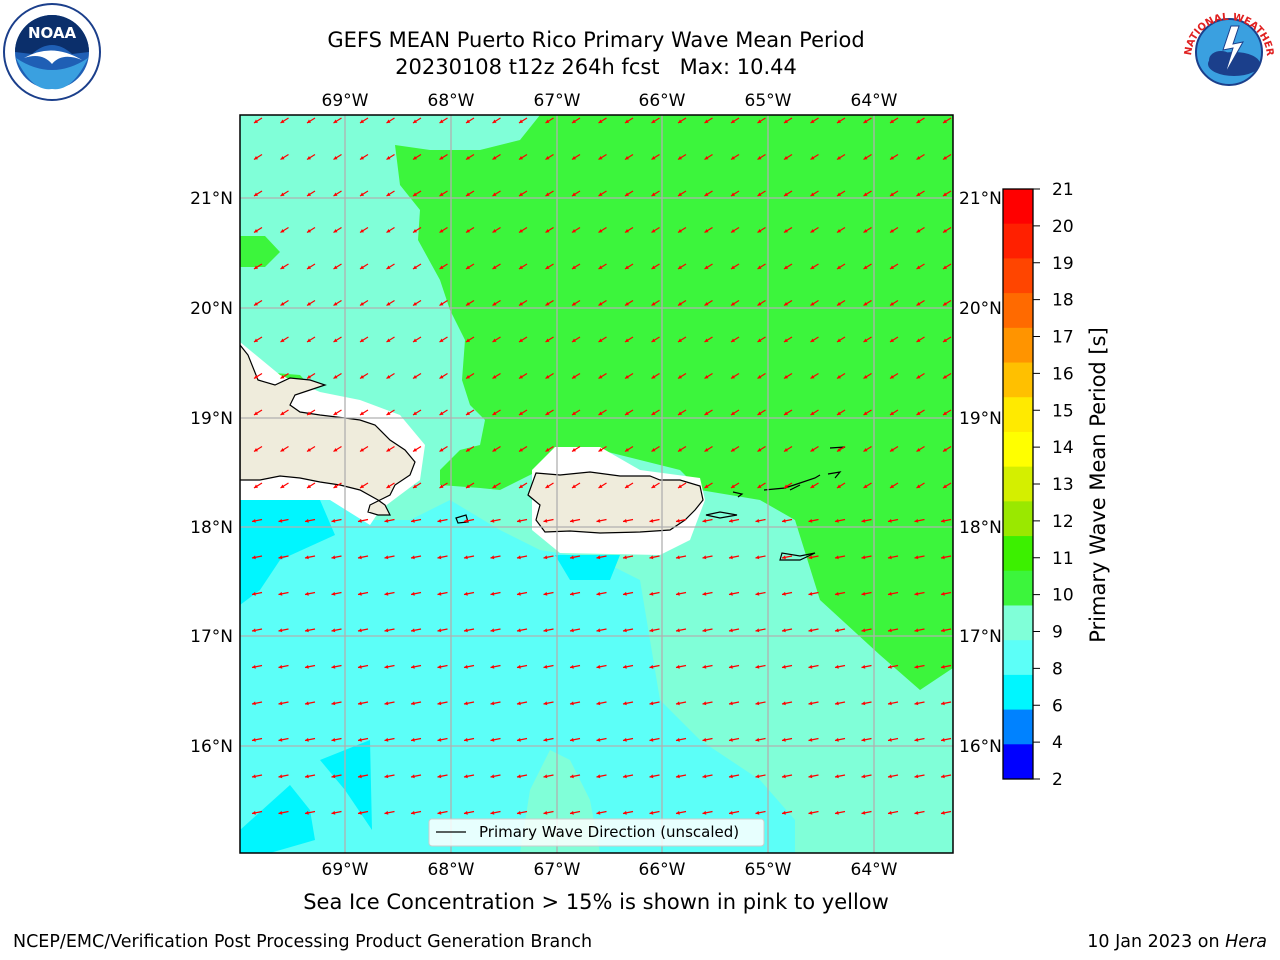  Describe the element at coordinates (211, 747) in the screenshot. I see `lat-tick: 16°N` at that location.